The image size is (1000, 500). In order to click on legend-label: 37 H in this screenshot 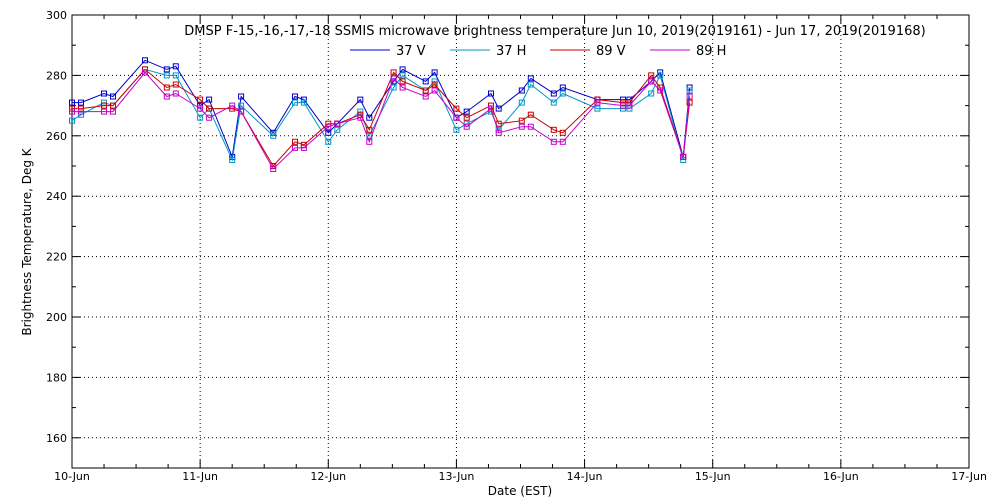, I will do `click(511, 51)`.